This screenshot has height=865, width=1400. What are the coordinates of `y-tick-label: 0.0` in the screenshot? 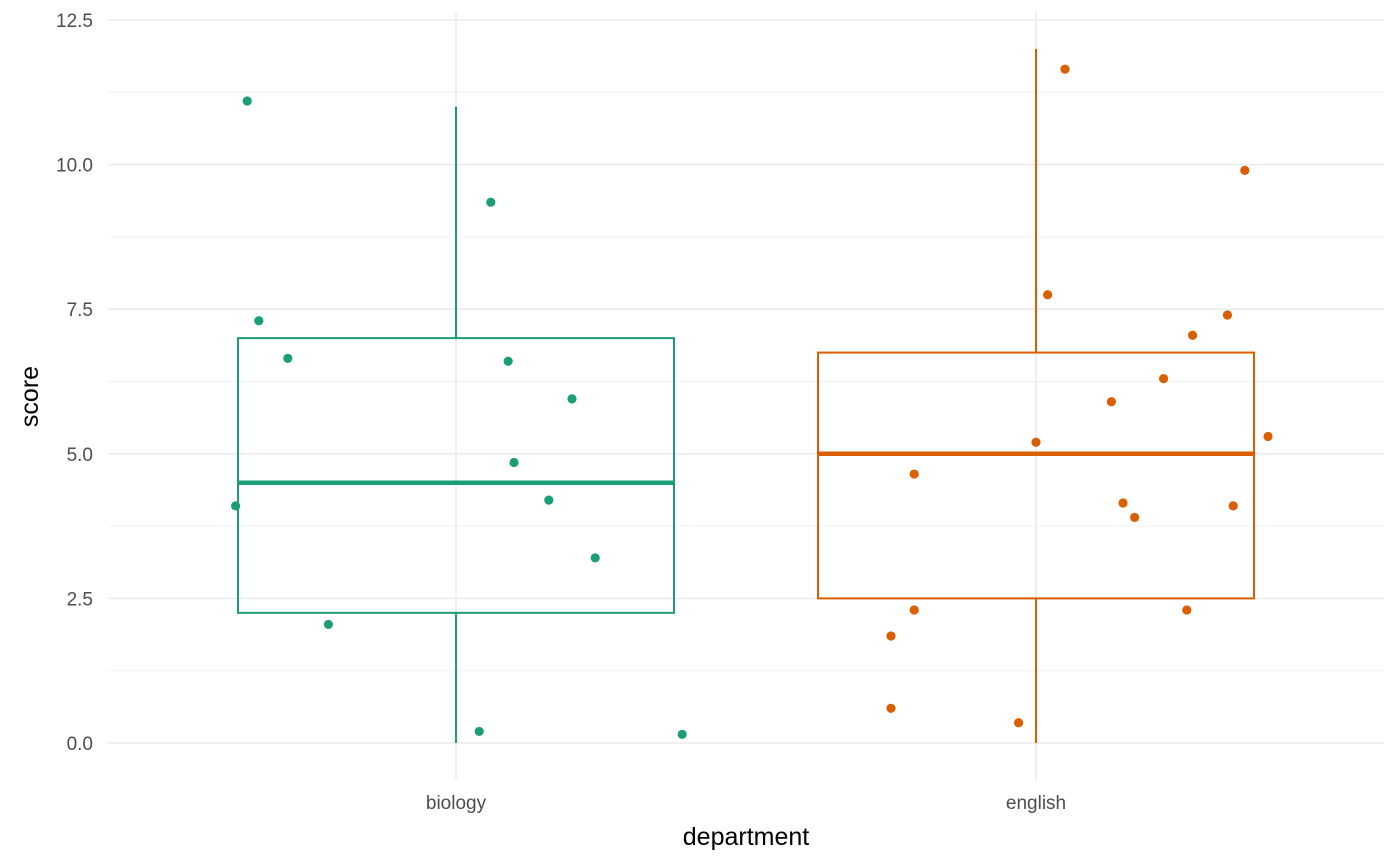 It's located at (80, 744).